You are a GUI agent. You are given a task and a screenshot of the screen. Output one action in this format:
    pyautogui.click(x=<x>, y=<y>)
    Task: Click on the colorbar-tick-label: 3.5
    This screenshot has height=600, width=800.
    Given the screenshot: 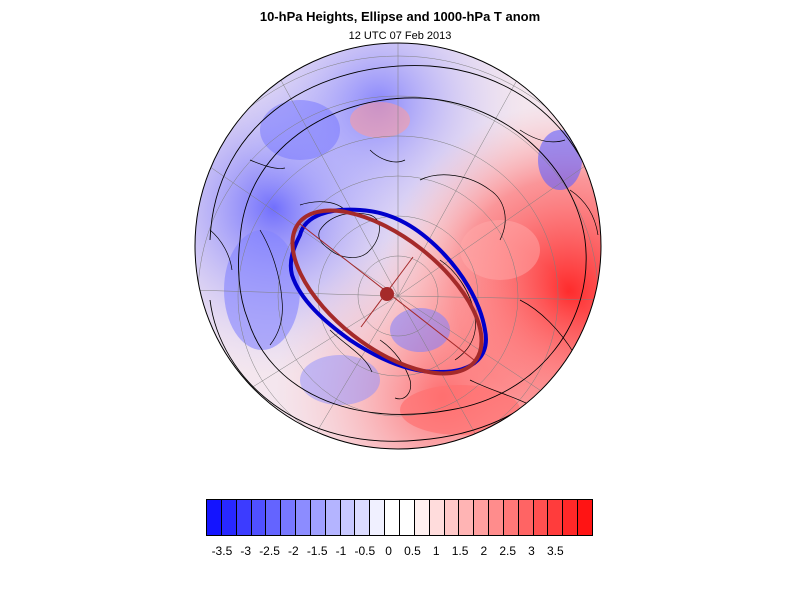 What is the action you would take?
    pyautogui.click(x=555, y=551)
    